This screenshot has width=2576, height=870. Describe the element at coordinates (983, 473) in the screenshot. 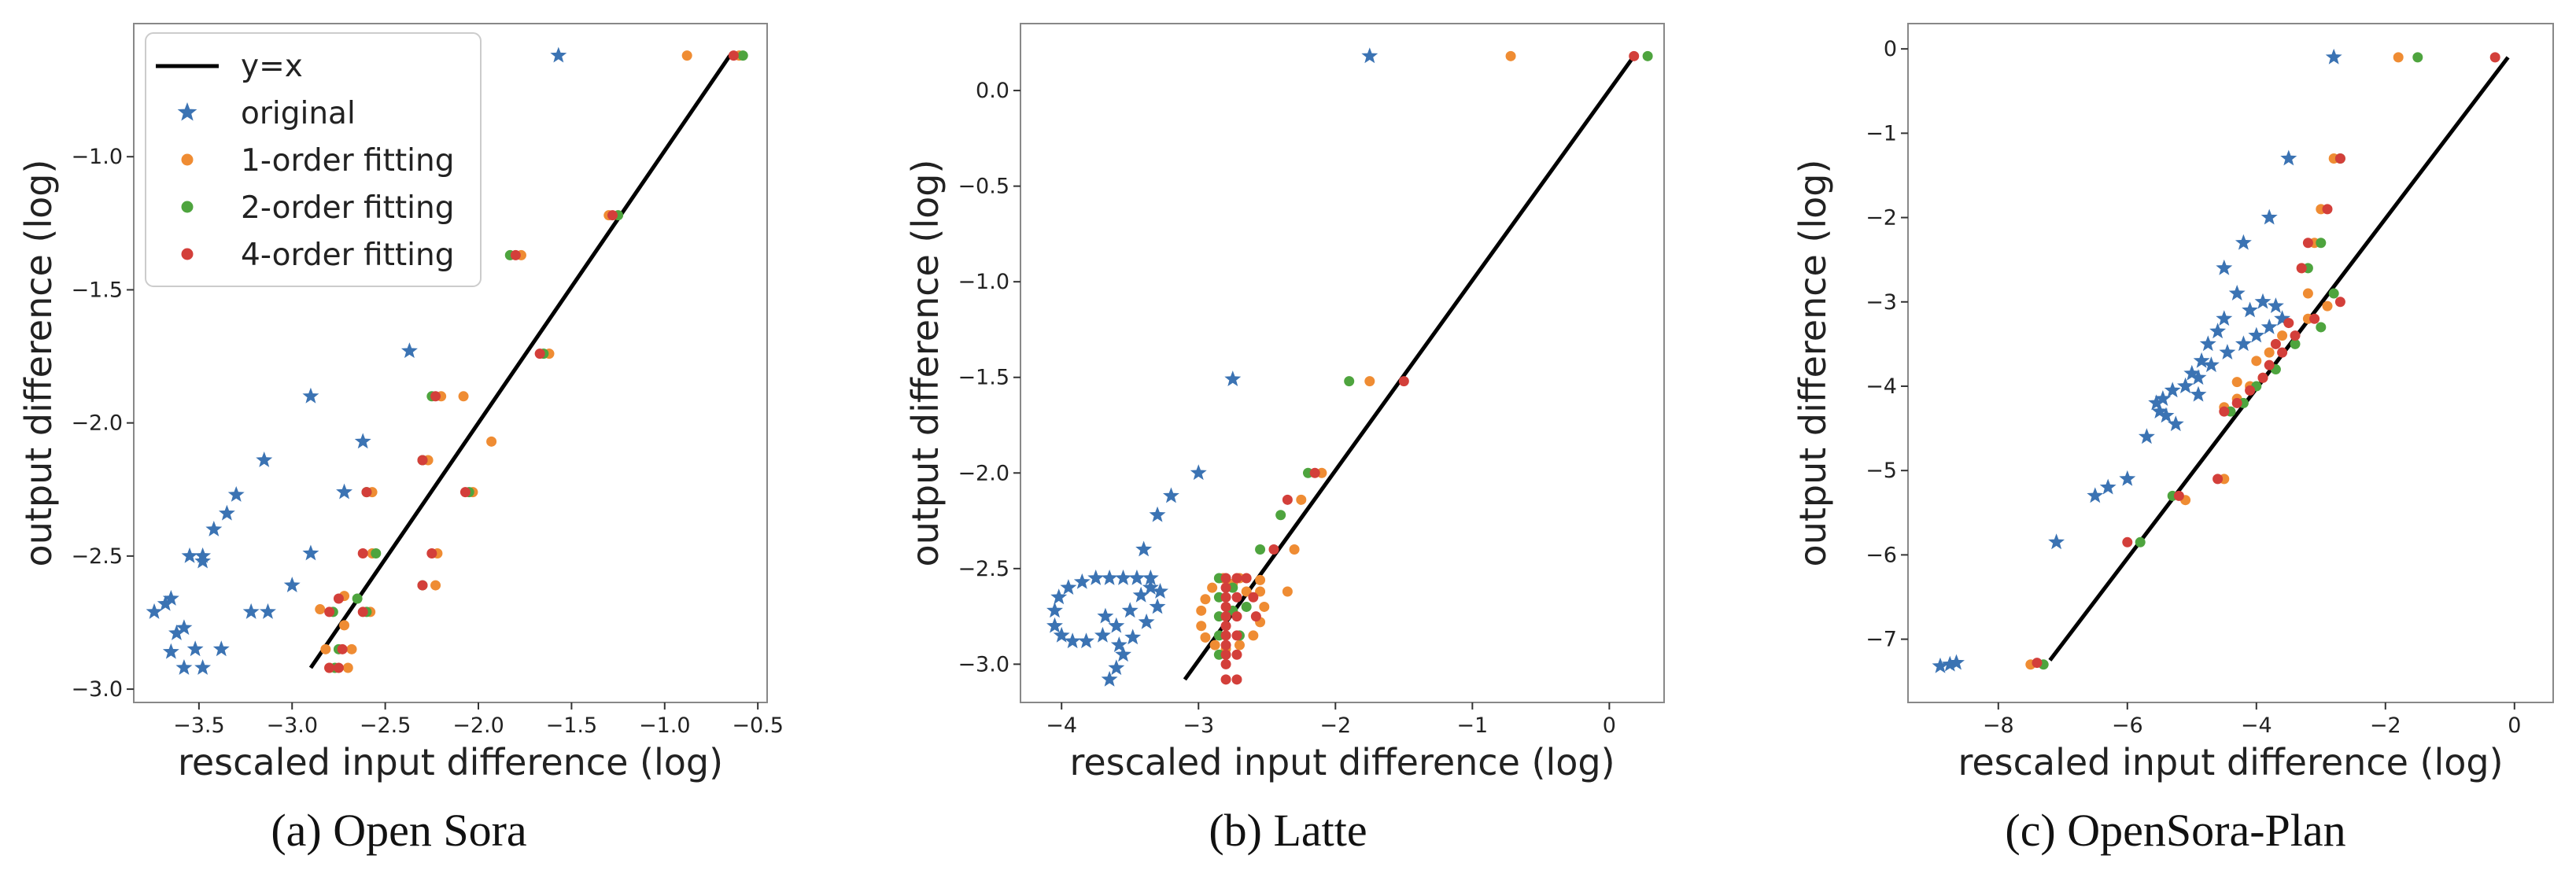

I see `y-tick-label: −2.0` at that location.